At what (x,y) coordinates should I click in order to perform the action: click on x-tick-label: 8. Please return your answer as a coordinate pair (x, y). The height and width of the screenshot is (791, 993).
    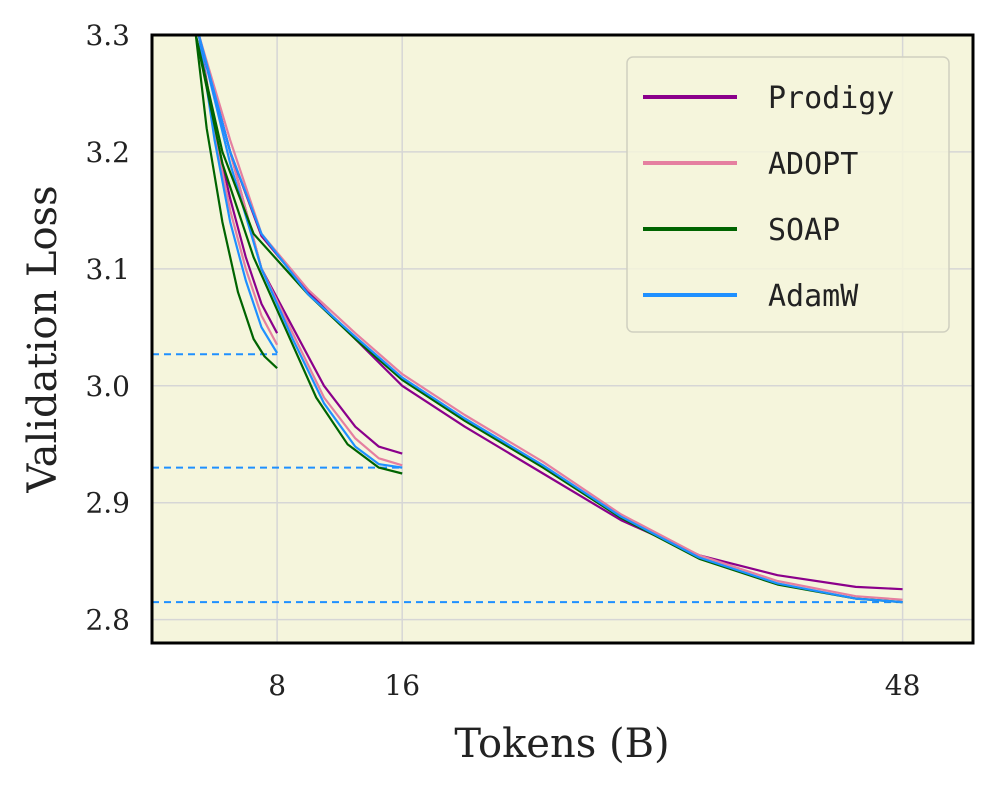
    Looking at the image, I should click on (277, 685).